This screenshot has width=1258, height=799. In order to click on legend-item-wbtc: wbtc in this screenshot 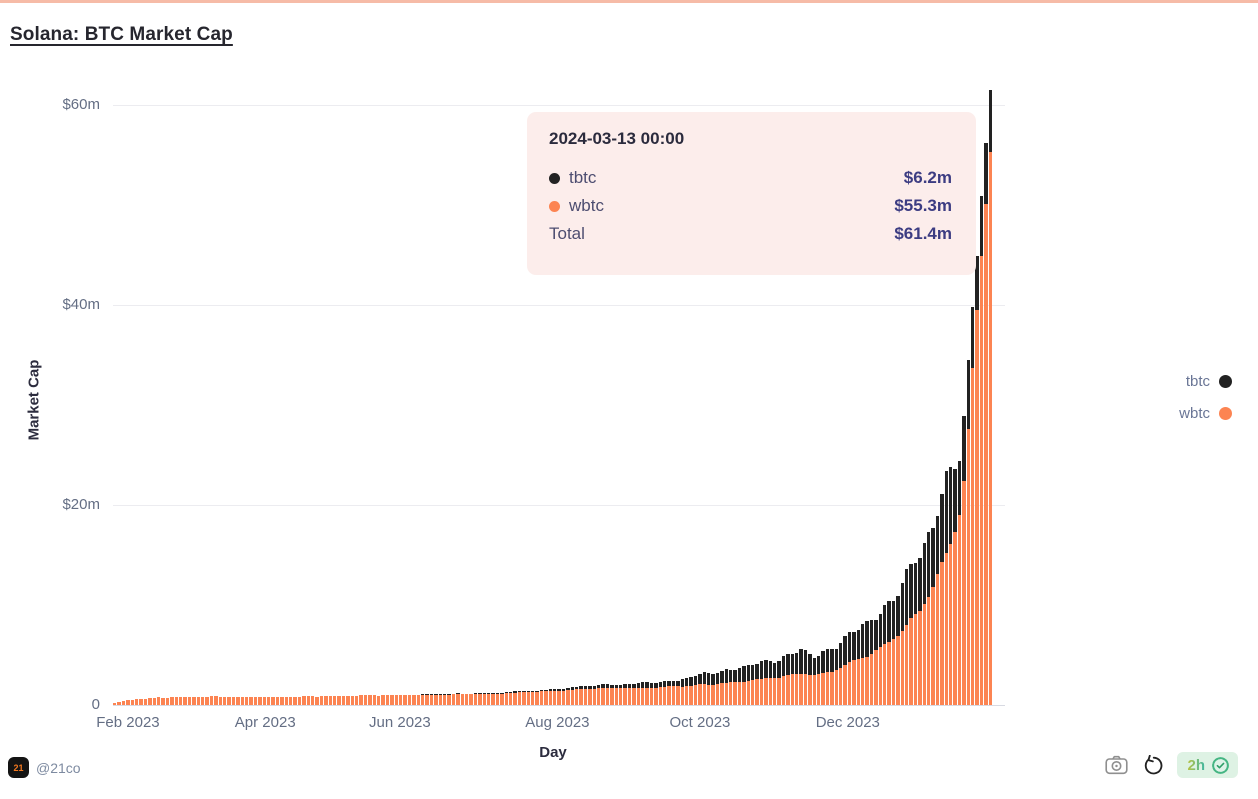, I will do `click(1205, 413)`.